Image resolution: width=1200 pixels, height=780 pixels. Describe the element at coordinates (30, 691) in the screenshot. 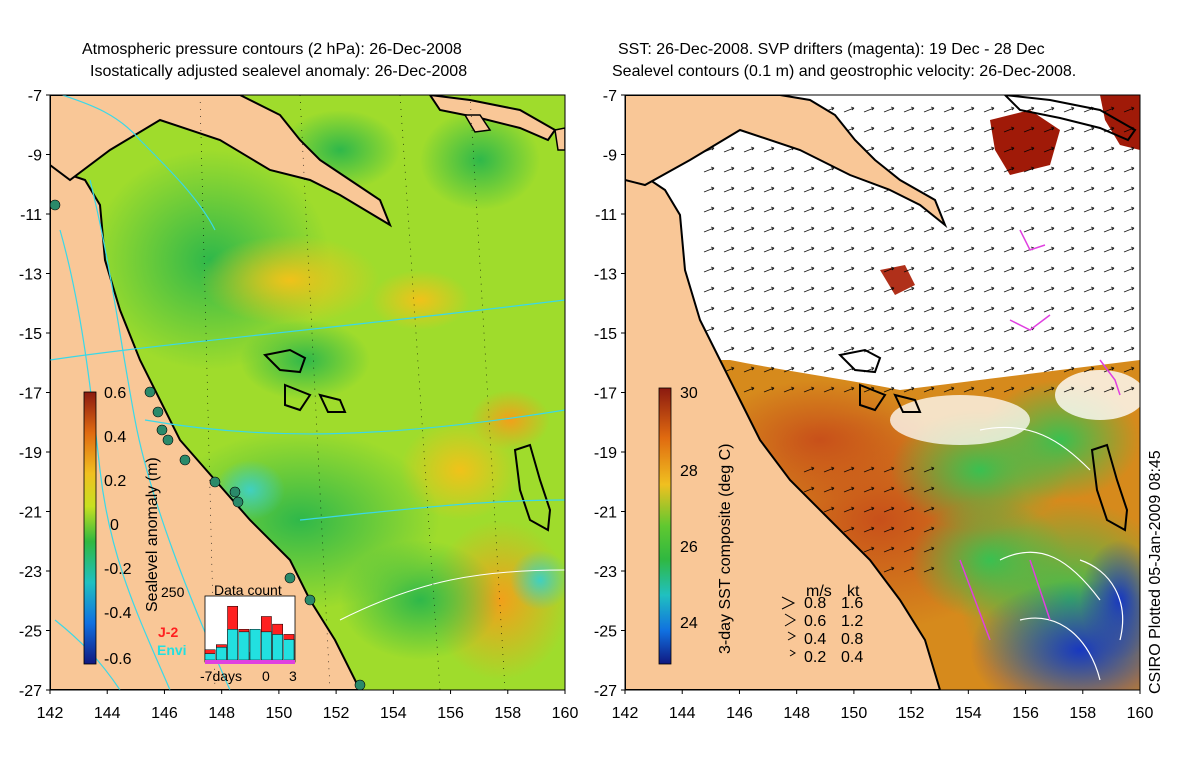

I see `left-lat-label: -27` at that location.